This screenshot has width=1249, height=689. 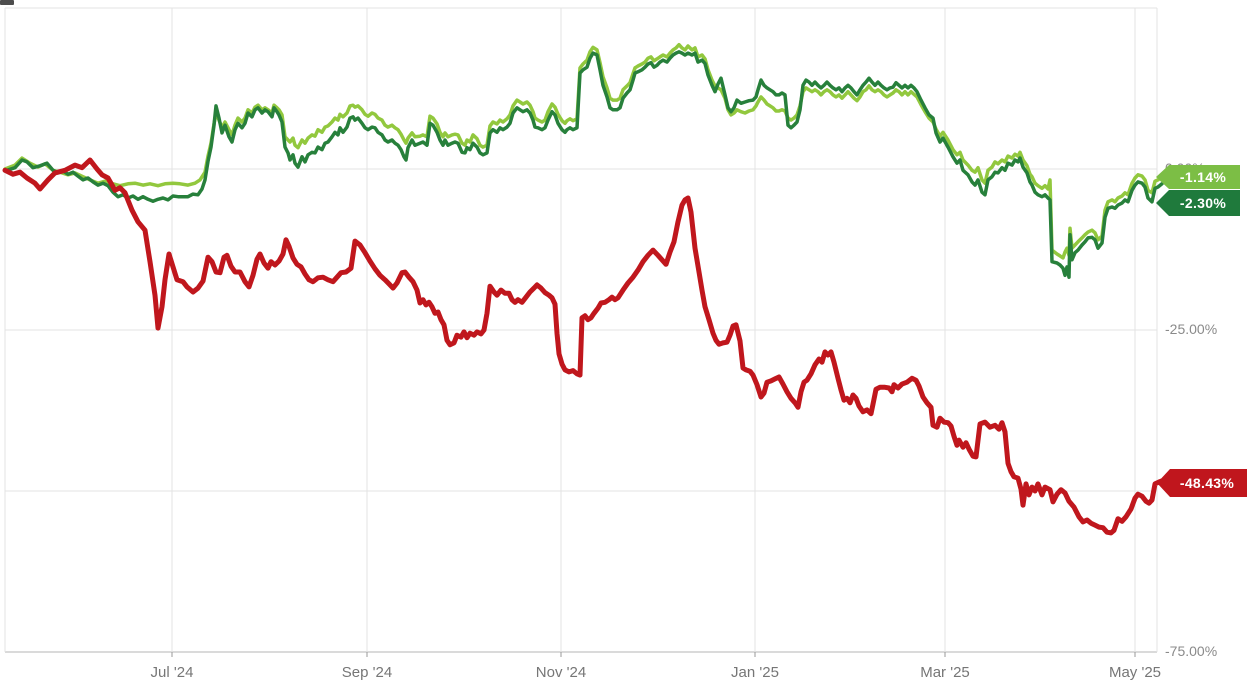 I want to click on x-axis-label: Mar '25, so click(x=945, y=672).